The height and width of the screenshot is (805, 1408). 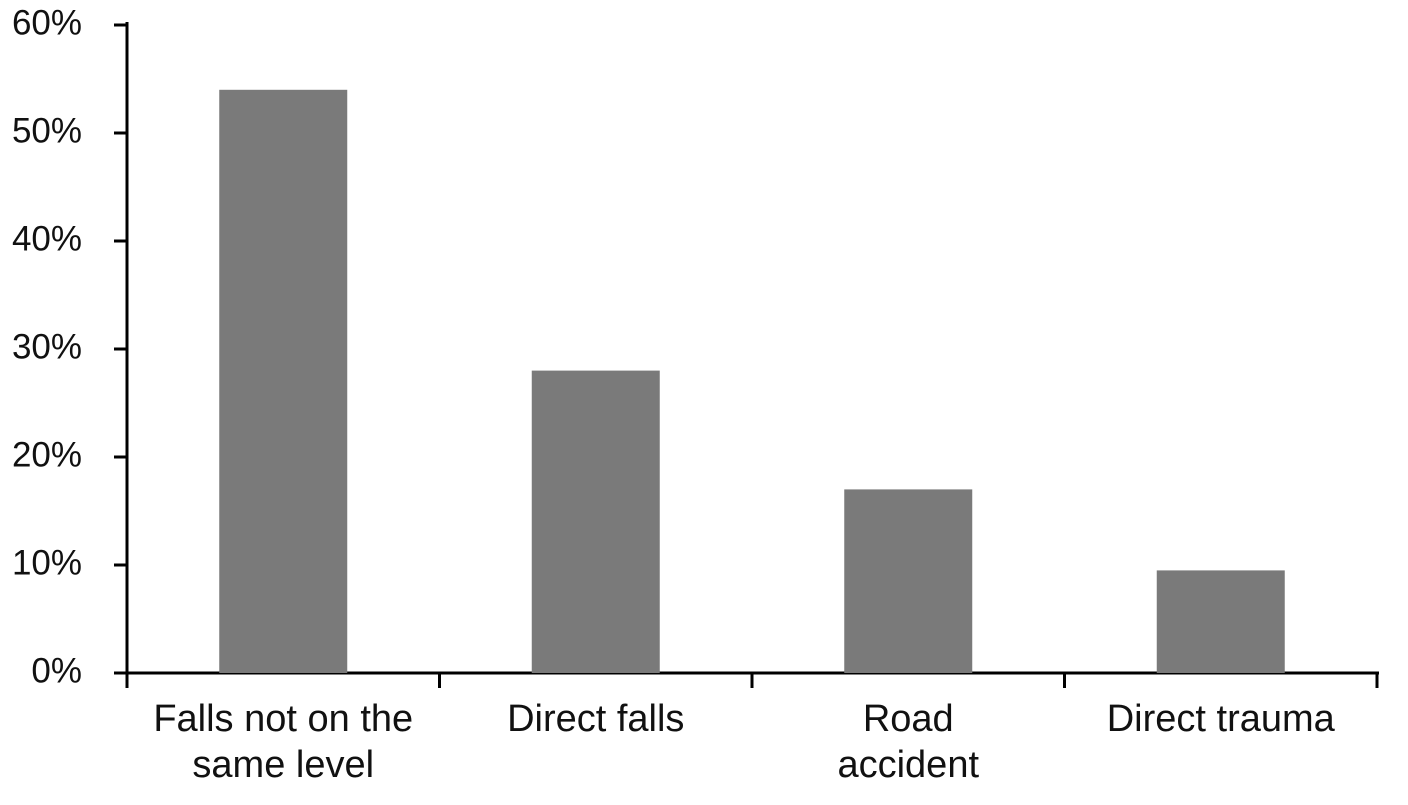 What do you see at coordinates (1220, 719) in the screenshot?
I see `x-tick-label: Direct trauma` at bounding box center [1220, 719].